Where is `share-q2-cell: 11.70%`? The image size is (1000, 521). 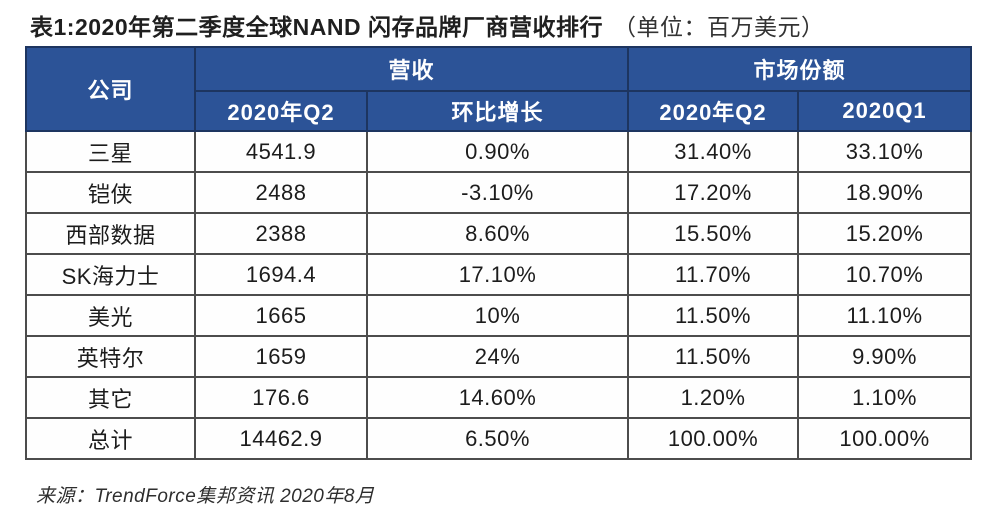
share-q2-cell: 11.70% is located at coordinates (713, 274).